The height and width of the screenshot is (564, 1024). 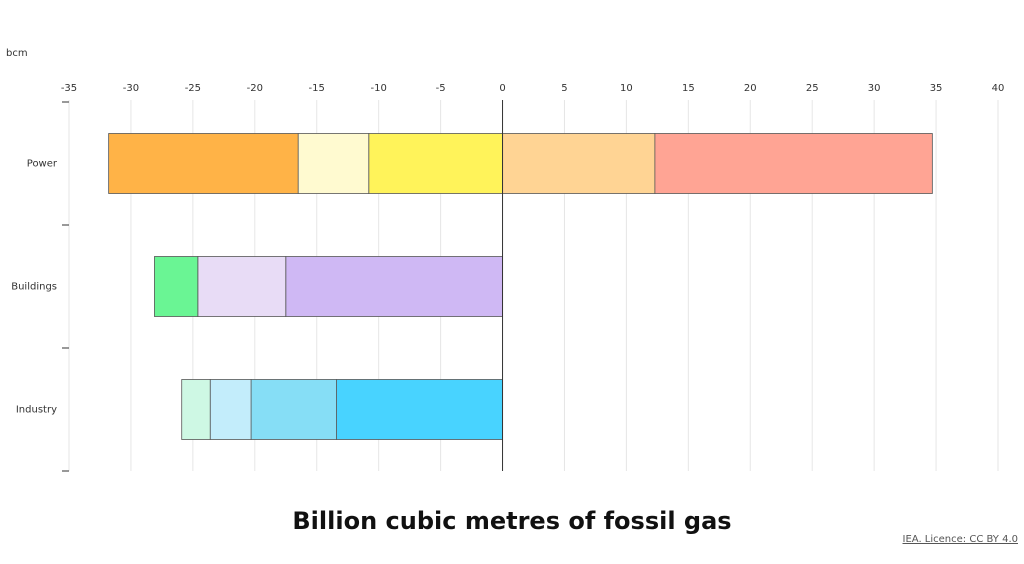 What do you see at coordinates (626, 88) in the screenshot?
I see `x-tick-label: 10` at bounding box center [626, 88].